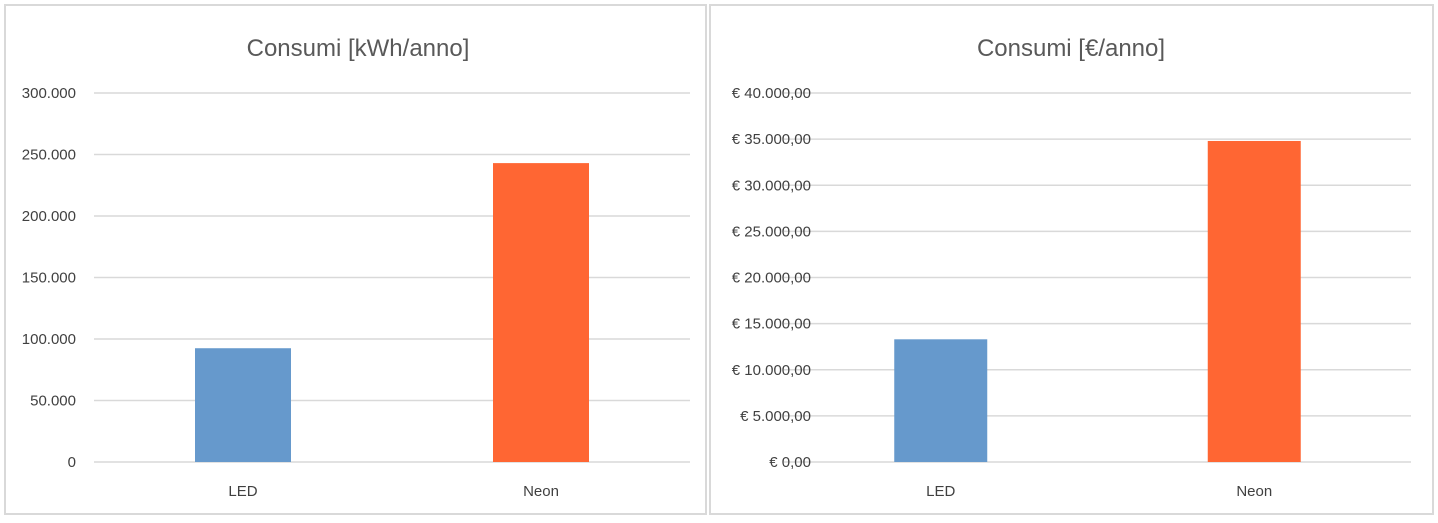 The width and height of the screenshot is (1438, 523). I want to click on y-tick-label: 250.000, so click(49, 155).